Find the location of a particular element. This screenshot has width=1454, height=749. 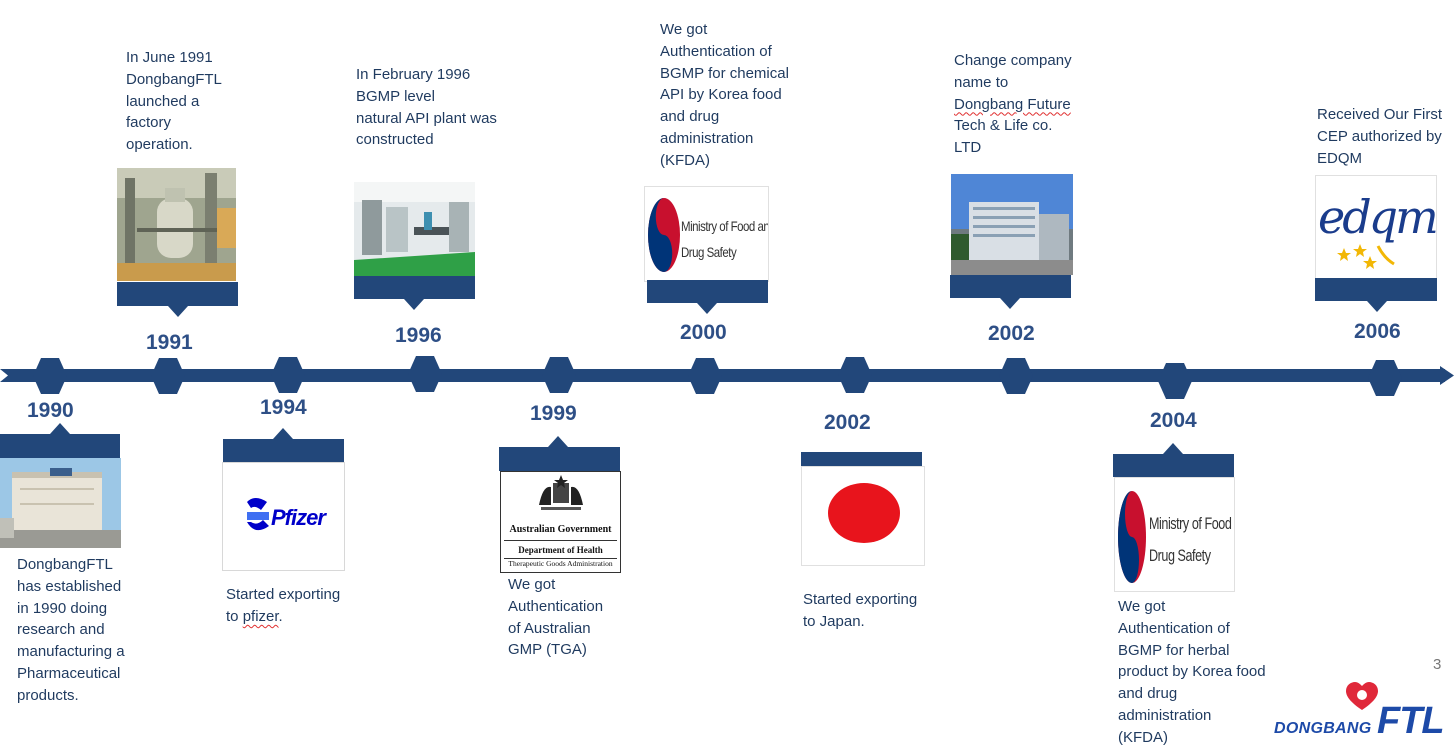

hexagon-marker-1999 is located at coordinates (559, 375).